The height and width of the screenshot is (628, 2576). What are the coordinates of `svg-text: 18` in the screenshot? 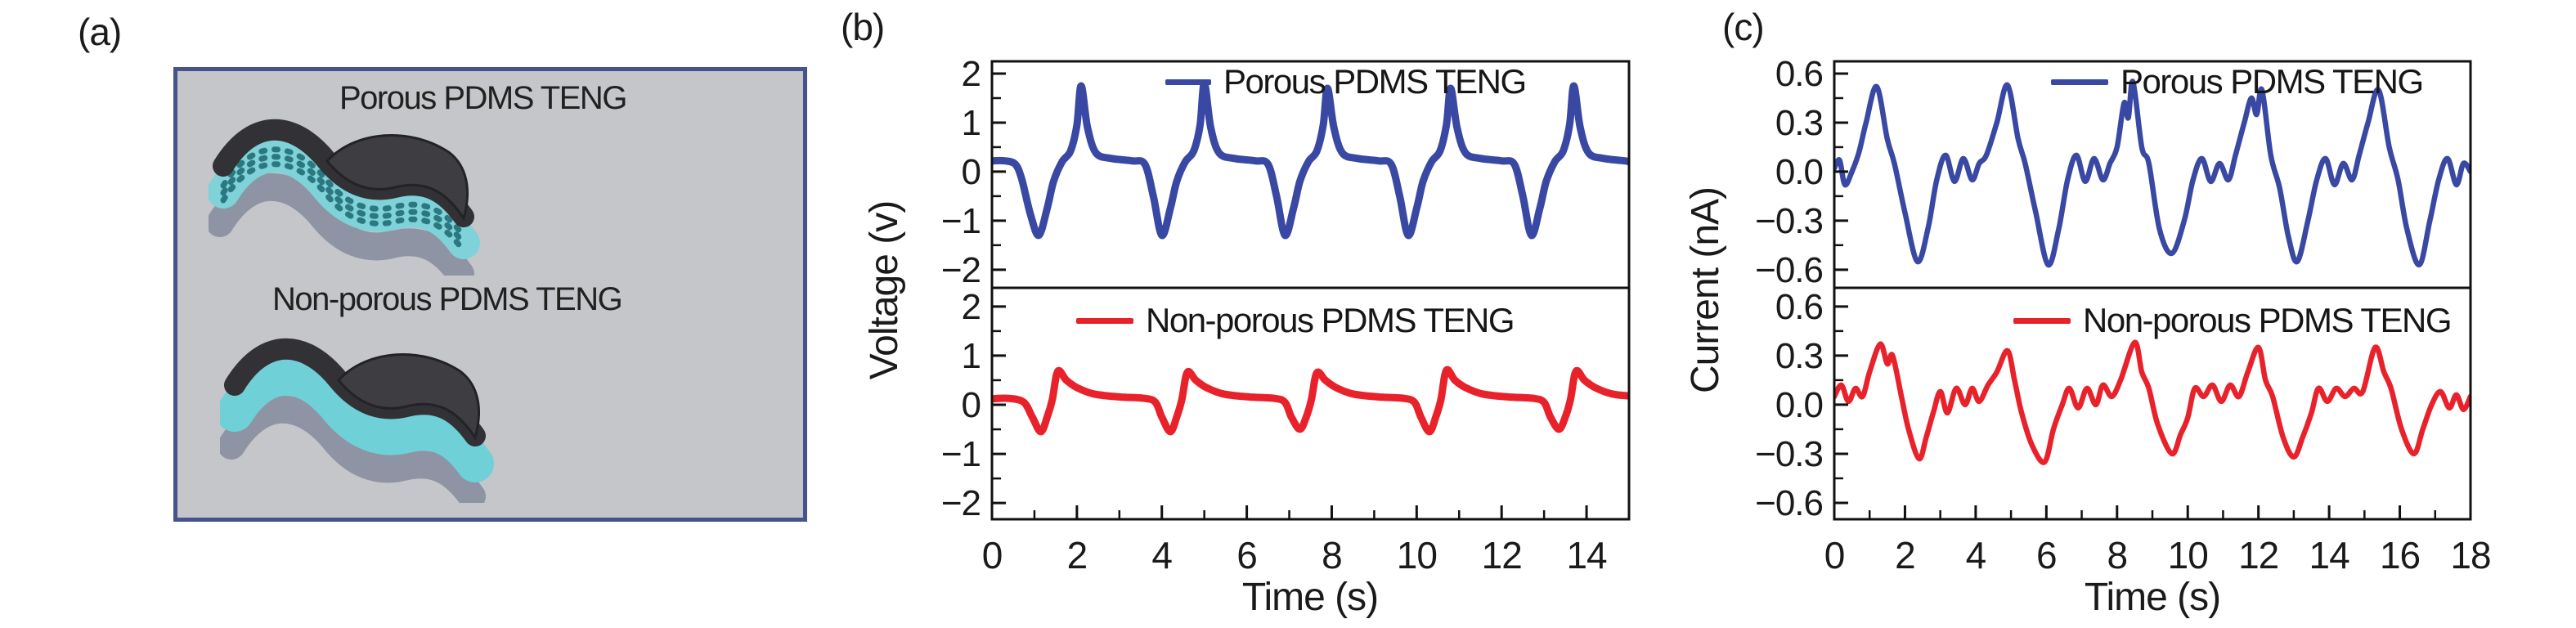 It's located at (2470, 555).